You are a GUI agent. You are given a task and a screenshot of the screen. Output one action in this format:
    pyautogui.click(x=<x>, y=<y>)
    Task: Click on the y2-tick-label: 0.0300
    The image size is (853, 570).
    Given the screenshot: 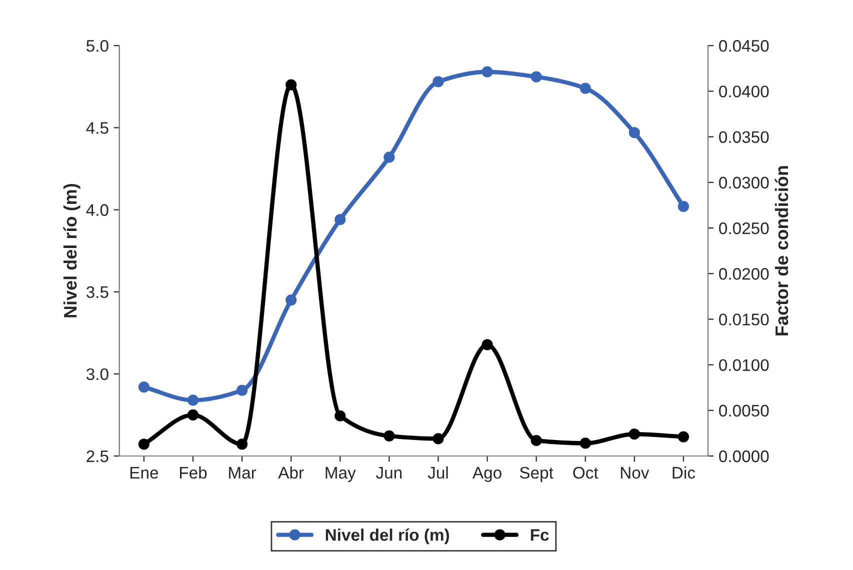 What is the action you would take?
    pyautogui.click(x=744, y=182)
    